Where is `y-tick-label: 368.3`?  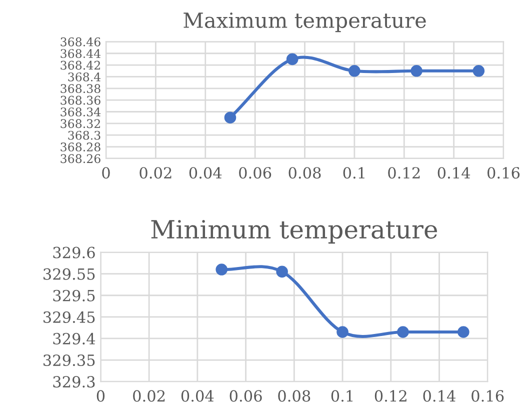 y-tick-label: 368.3 is located at coordinates (84, 135).